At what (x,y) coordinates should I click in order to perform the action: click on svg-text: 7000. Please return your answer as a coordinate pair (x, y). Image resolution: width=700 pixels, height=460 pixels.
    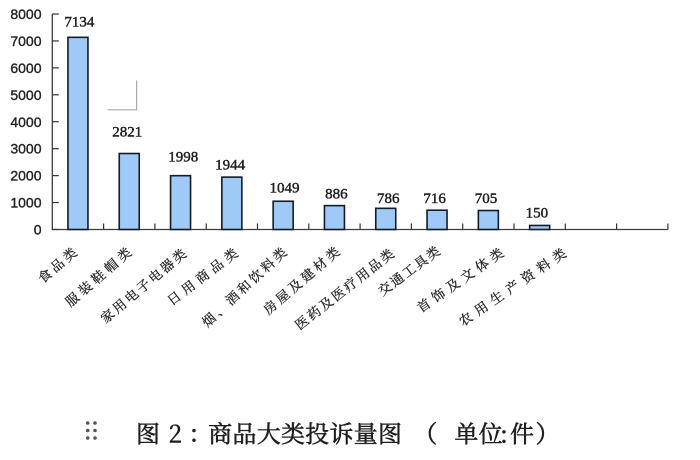
    Looking at the image, I should click on (25, 41).